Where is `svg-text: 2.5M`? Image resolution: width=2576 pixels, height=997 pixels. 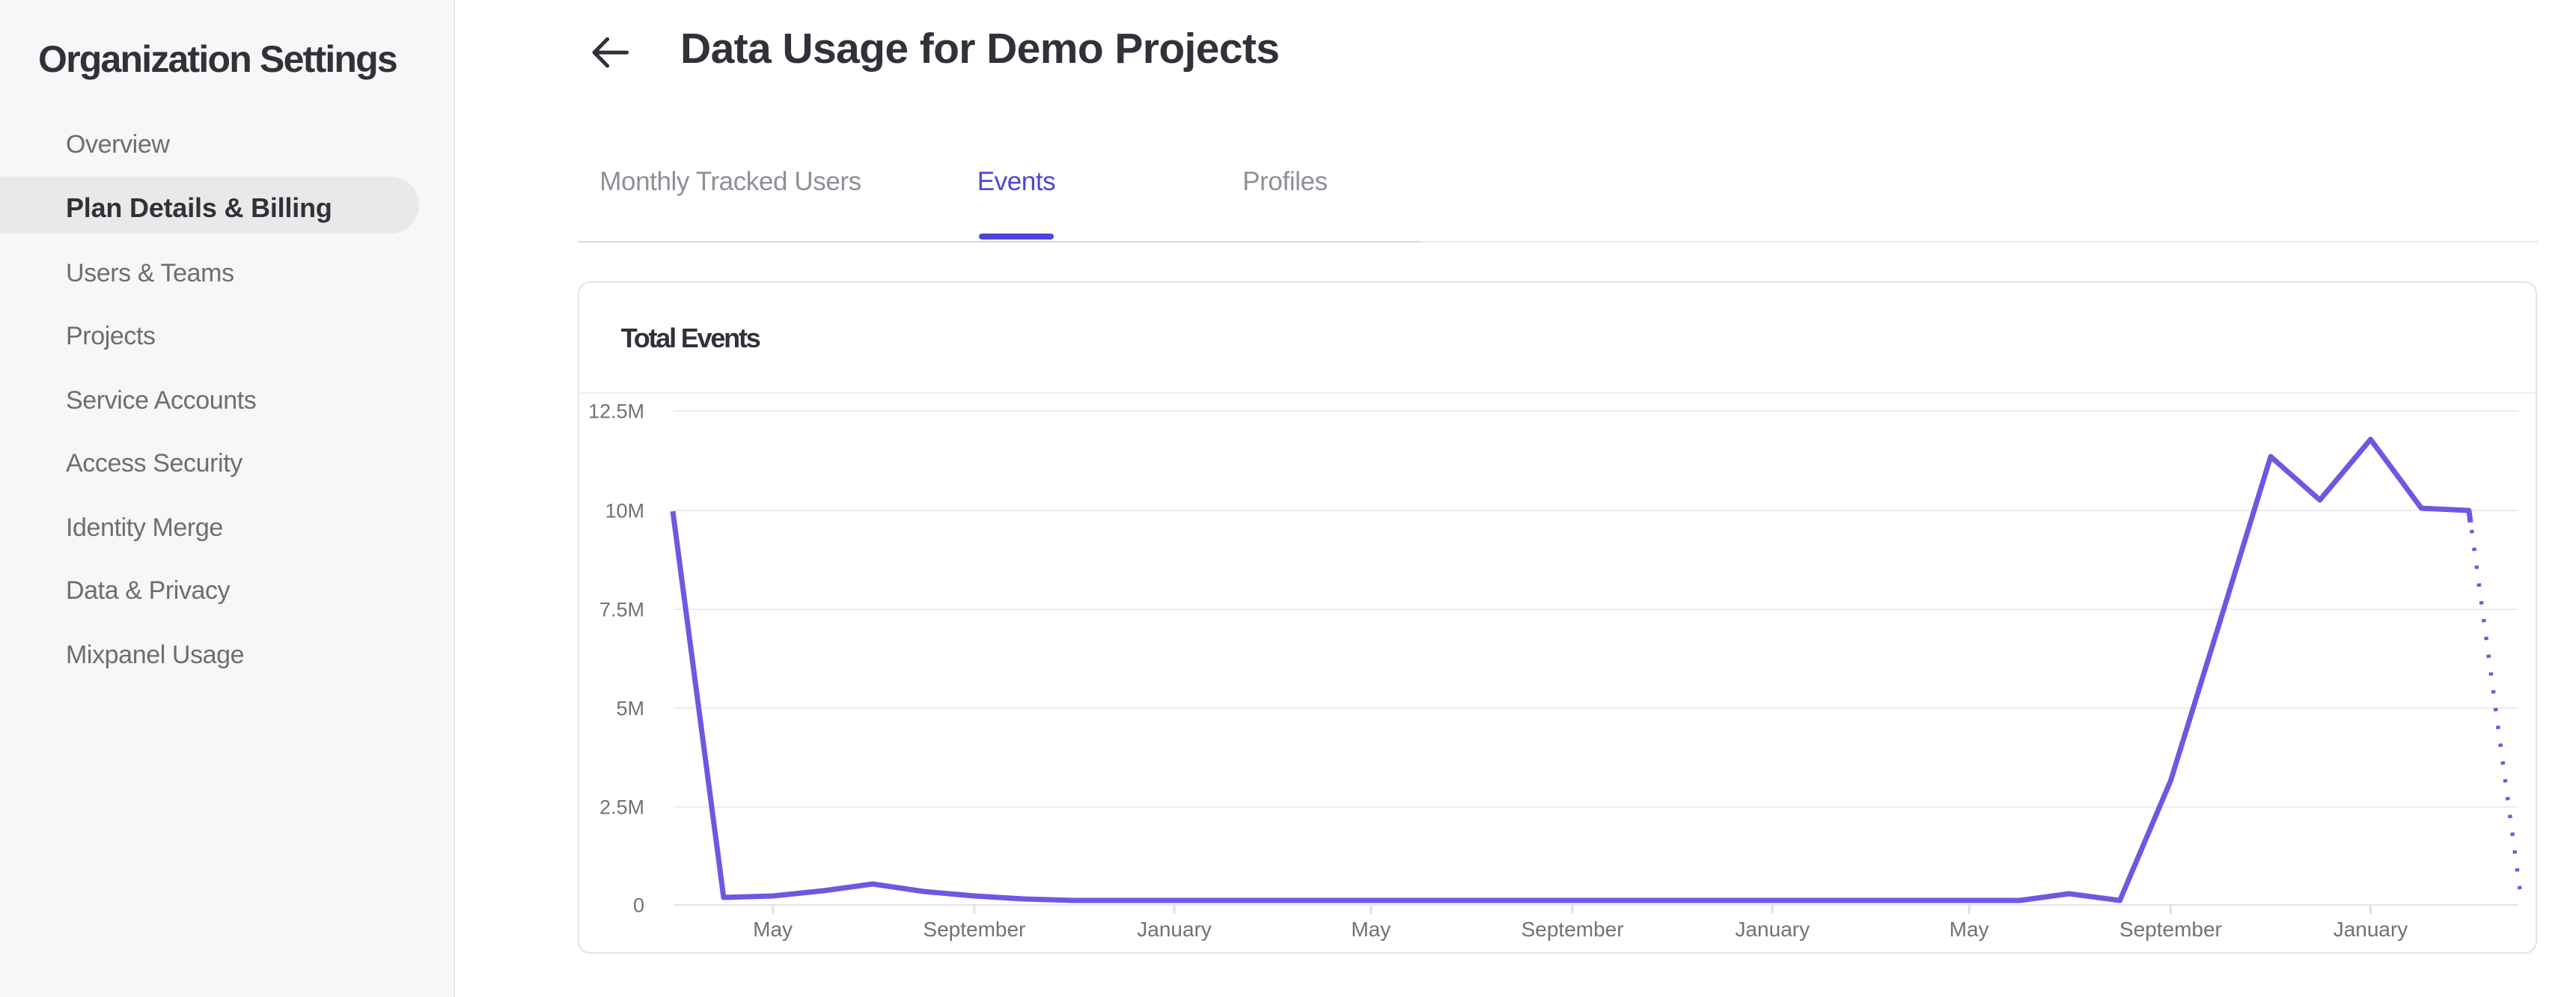
svg-text: 2.5M is located at coordinates (621, 807).